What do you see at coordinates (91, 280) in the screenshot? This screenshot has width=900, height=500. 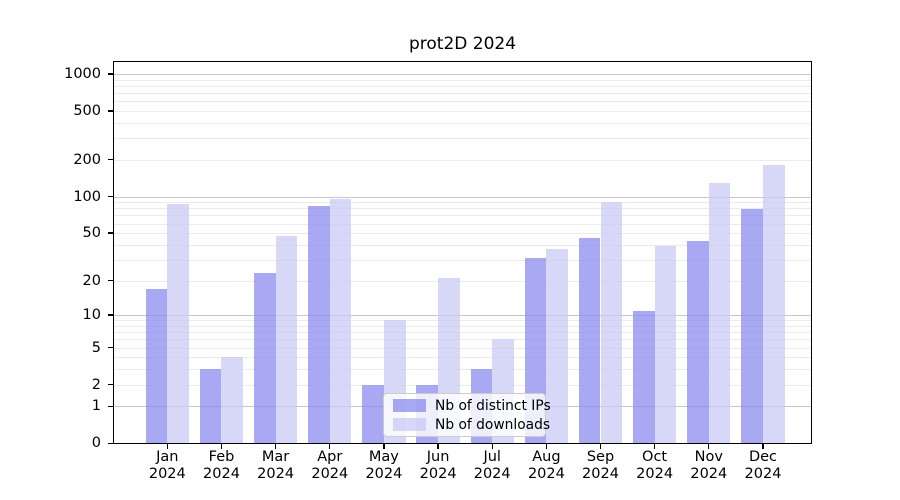 I see `ytick-label-20: 20` at bounding box center [91, 280].